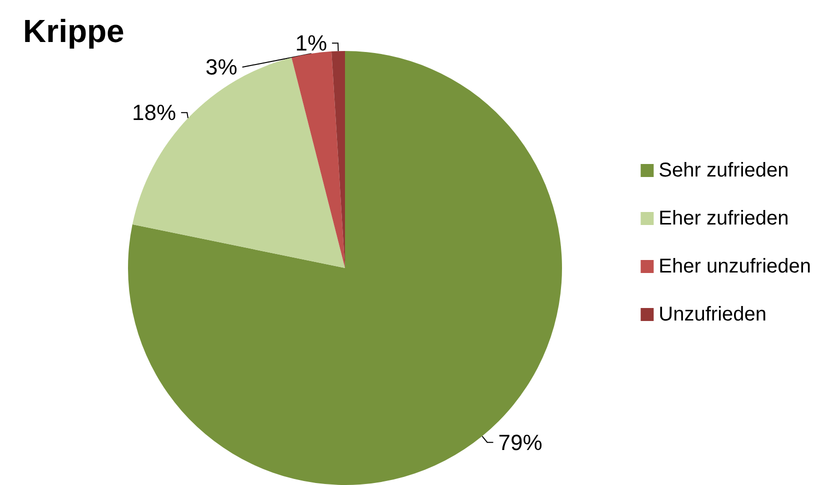  What do you see at coordinates (520, 442) in the screenshot?
I see `data-label: 79%` at bounding box center [520, 442].